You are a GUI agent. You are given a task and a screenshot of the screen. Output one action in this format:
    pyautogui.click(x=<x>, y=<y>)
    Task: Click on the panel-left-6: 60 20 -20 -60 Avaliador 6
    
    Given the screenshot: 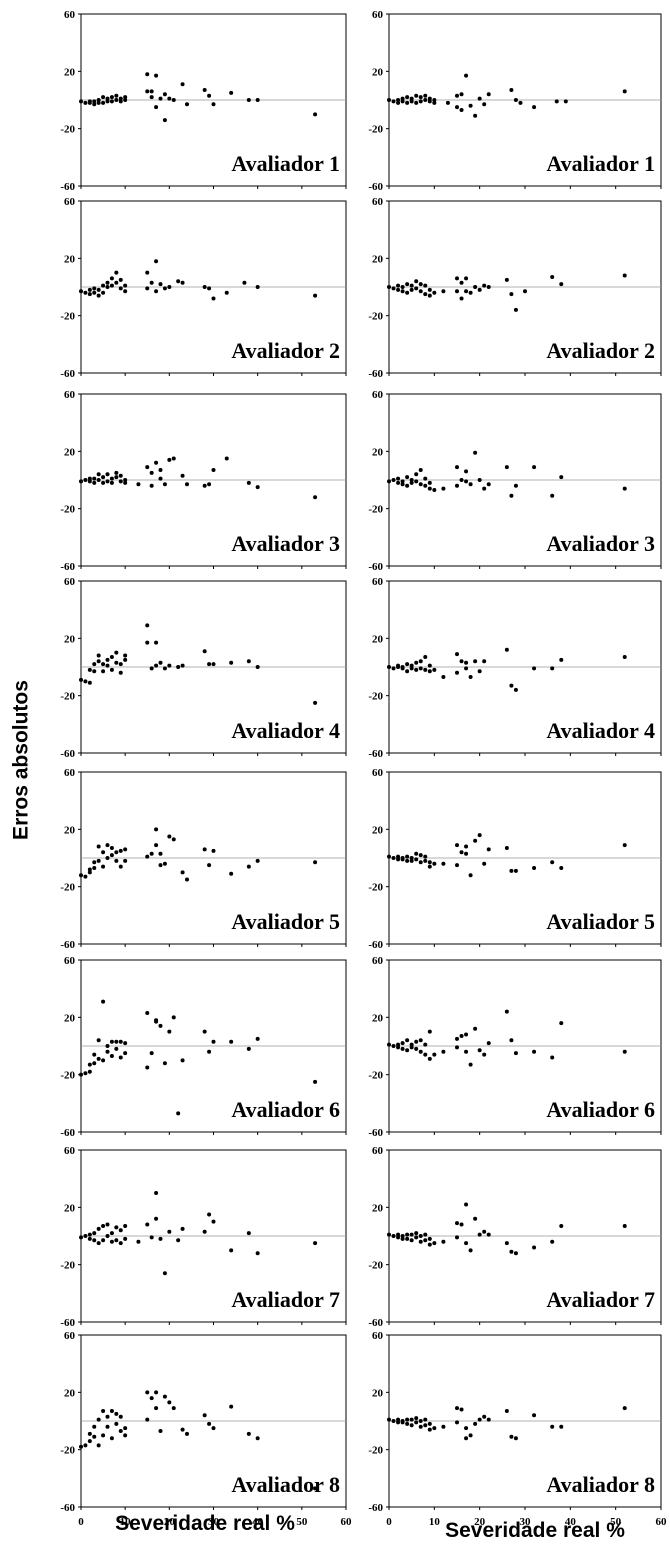 What is the action you would take?
    pyautogui.click(x=203, y=1047)
    